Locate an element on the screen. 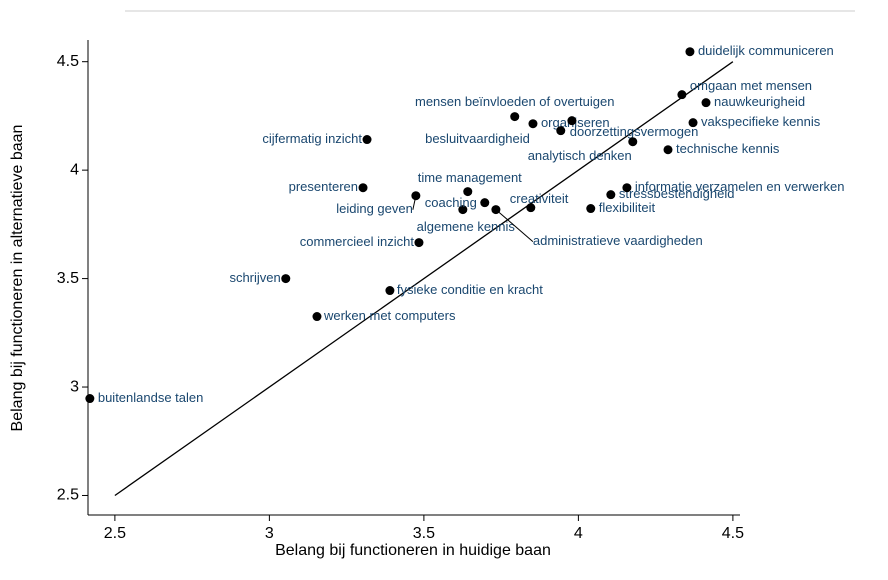 The height and width of the screenshot is (580, 888). point-label: informatie verzamelen en verwerken is located at coordinates (740, 186).